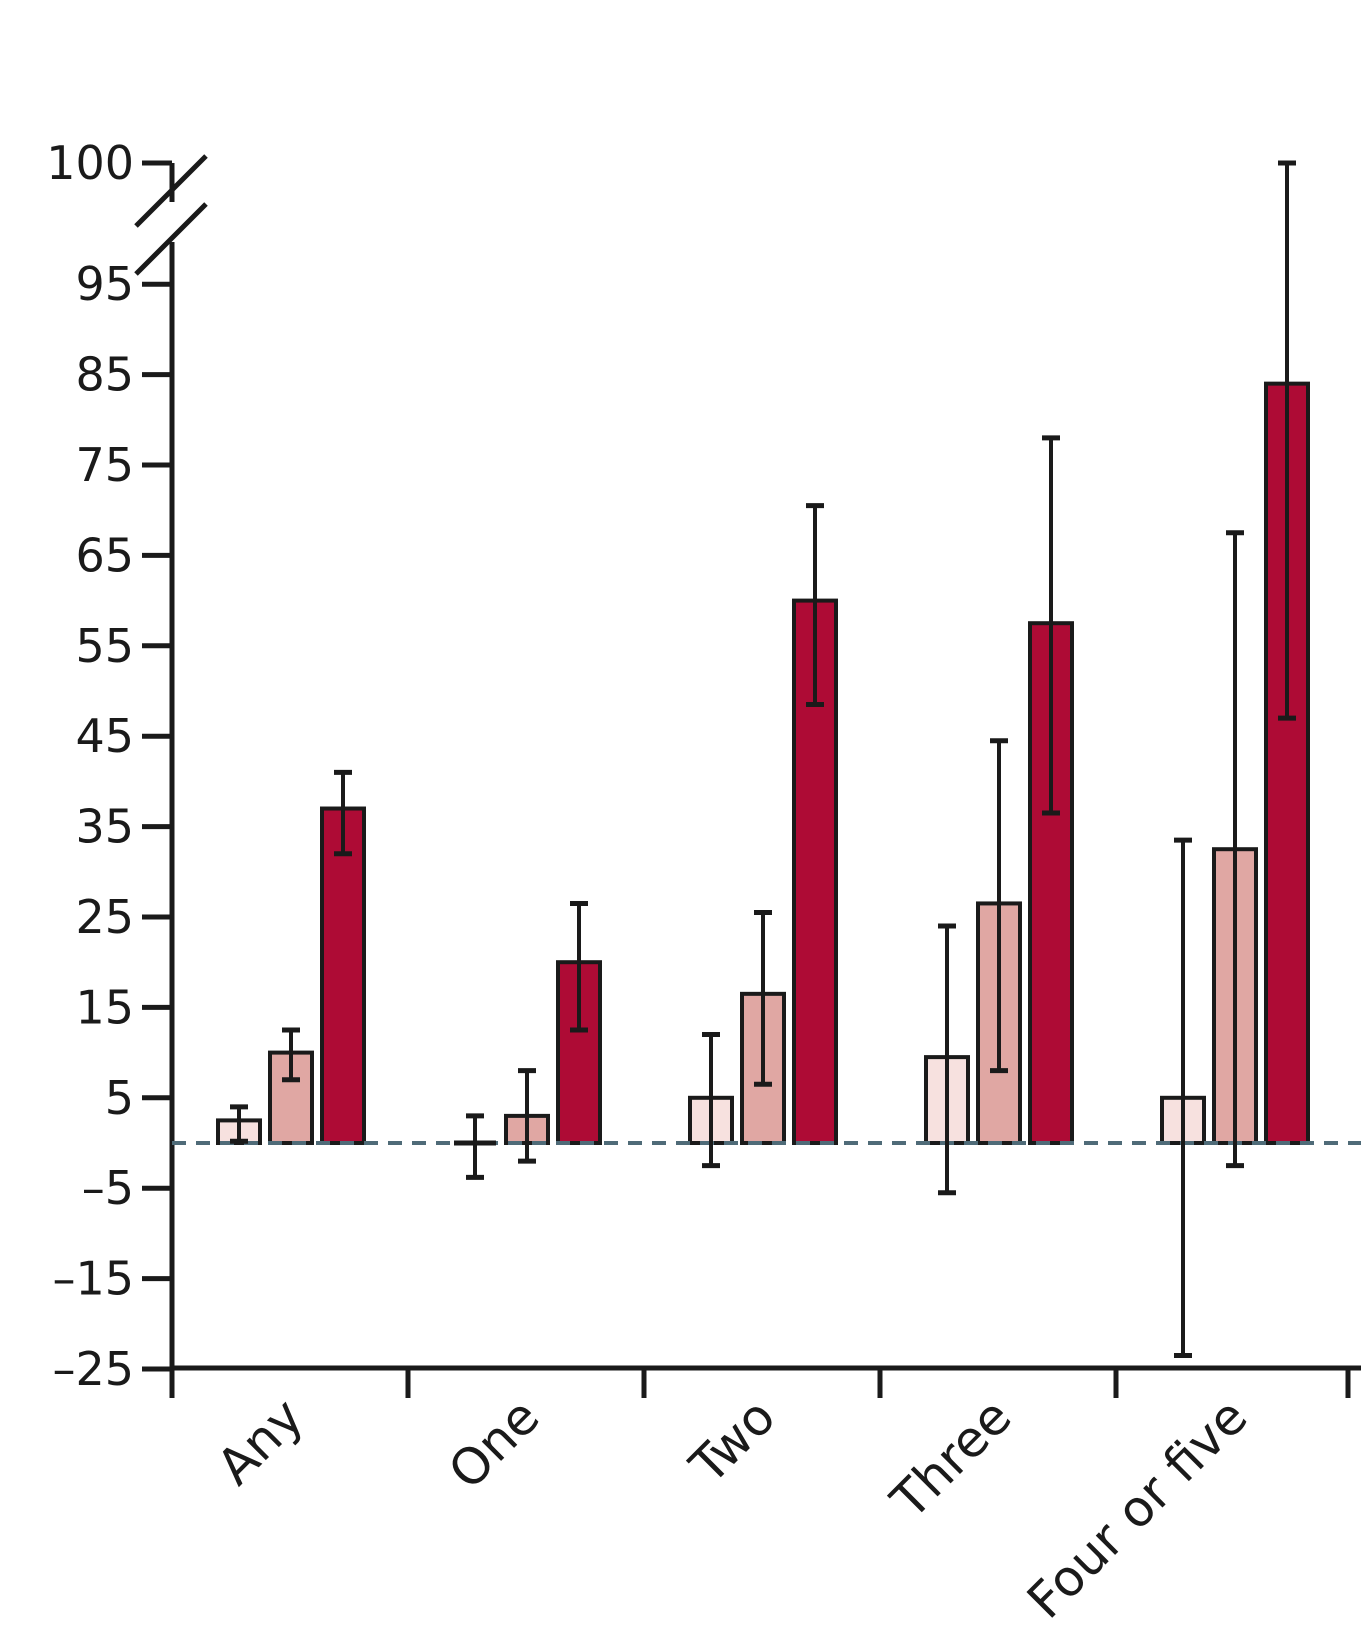 This screenshot has width=1361, height=1631. What do you see at coordinates (104, 465) in the screenshot?
I see `y-tick-label: 75` at bounding box center [104, 465].